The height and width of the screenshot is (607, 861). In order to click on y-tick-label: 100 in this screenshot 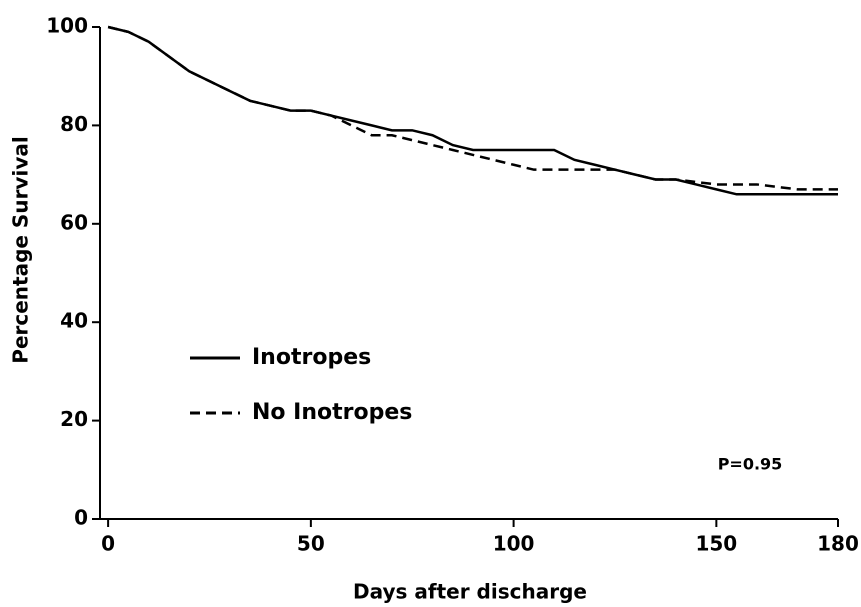, I will do `click(67, 26)`.